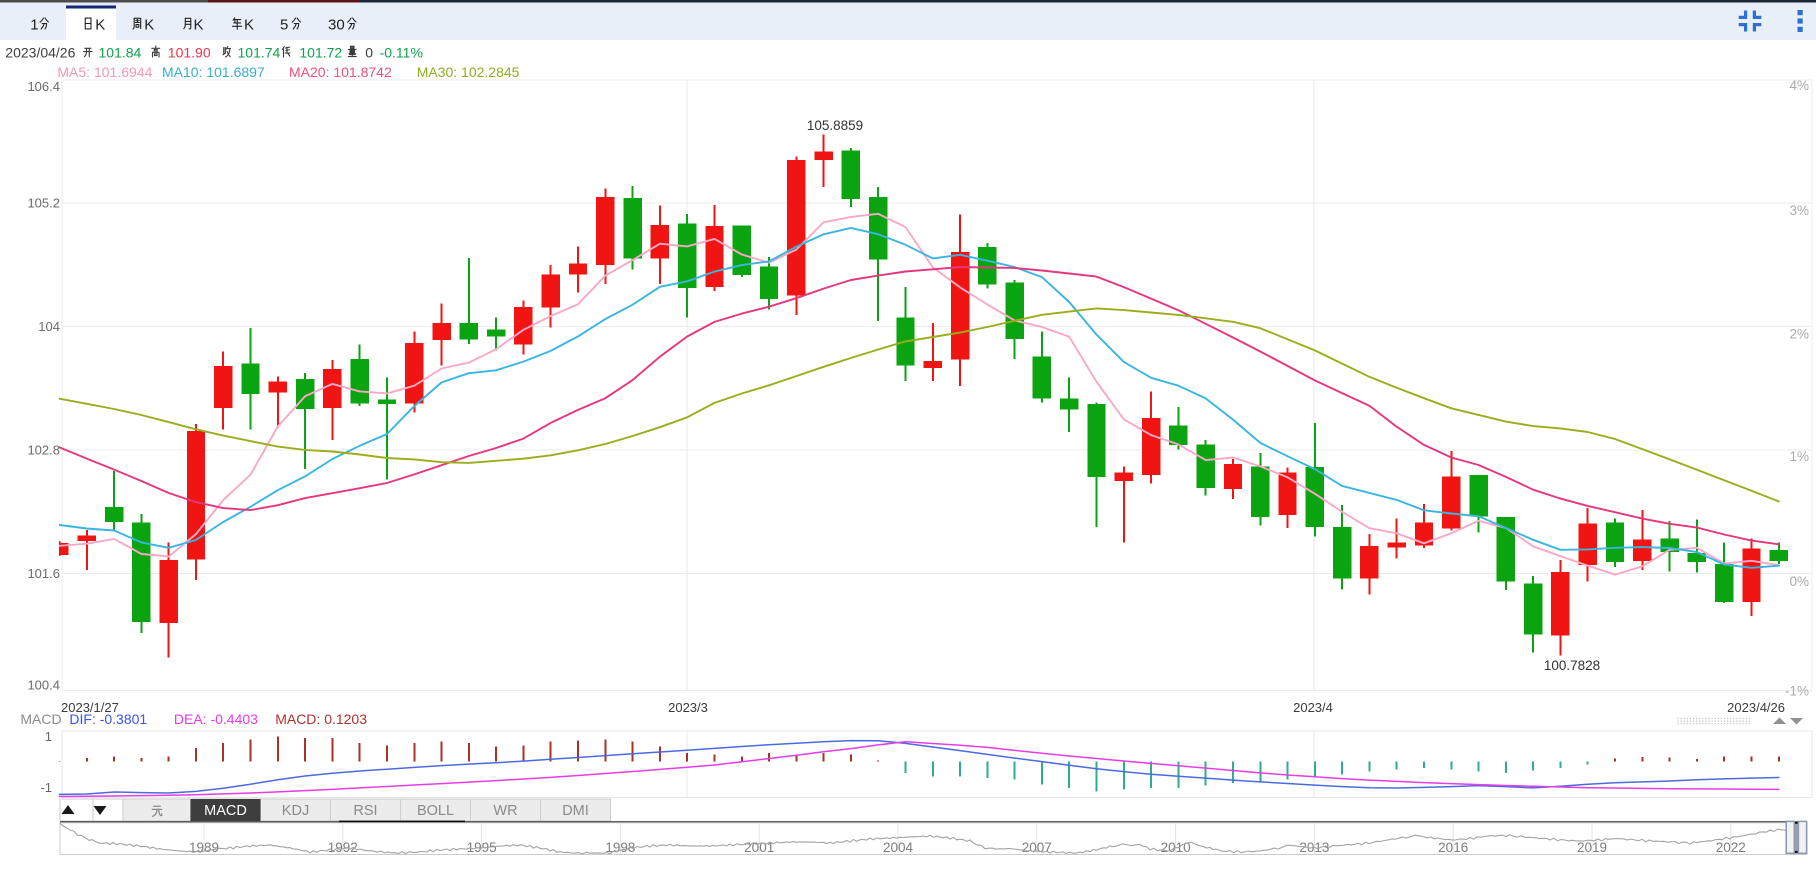 Image resolution: width=1816 pixels, height=883 pixels. Describe the element at coordinates (1731, 847) in the screenshot. I see `svg-text: 2022` at that location.